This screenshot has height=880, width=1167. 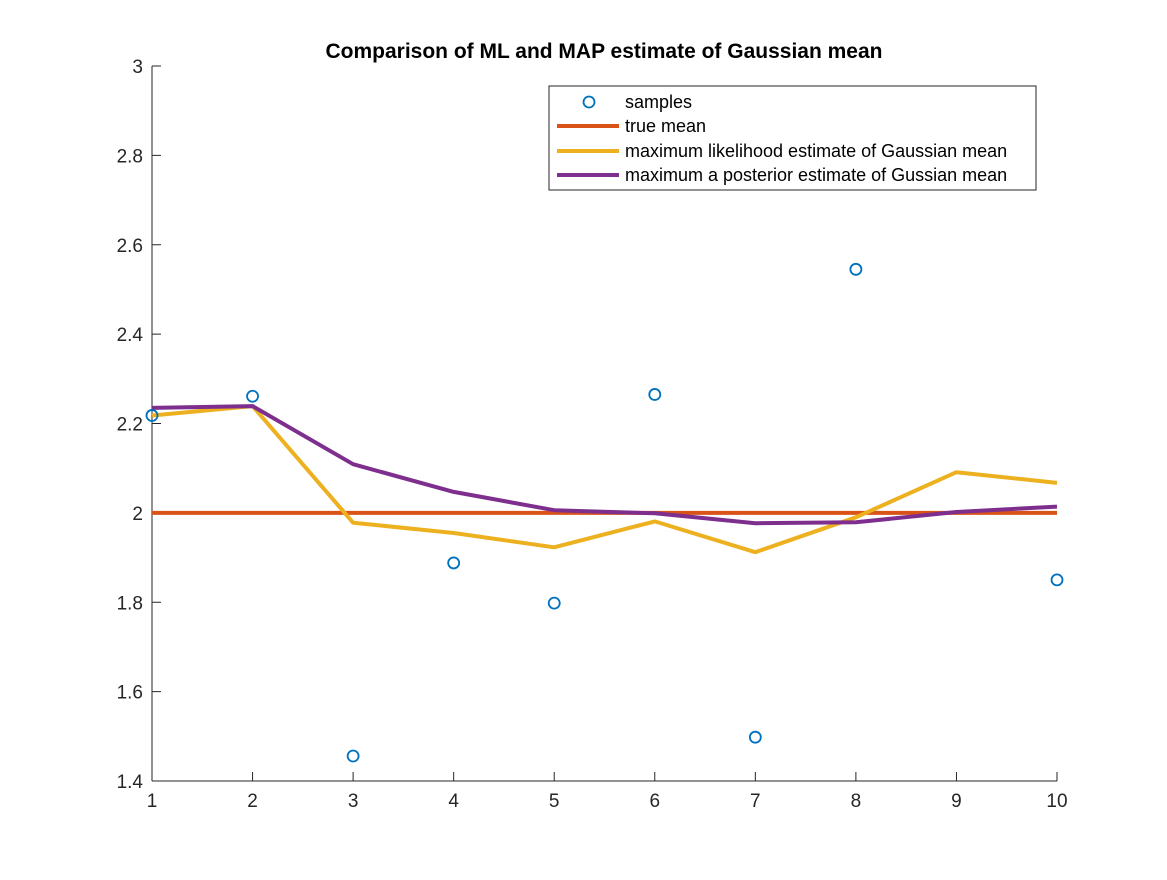 I want to click on x-tick-label: 6, so click(x=654, y=801).